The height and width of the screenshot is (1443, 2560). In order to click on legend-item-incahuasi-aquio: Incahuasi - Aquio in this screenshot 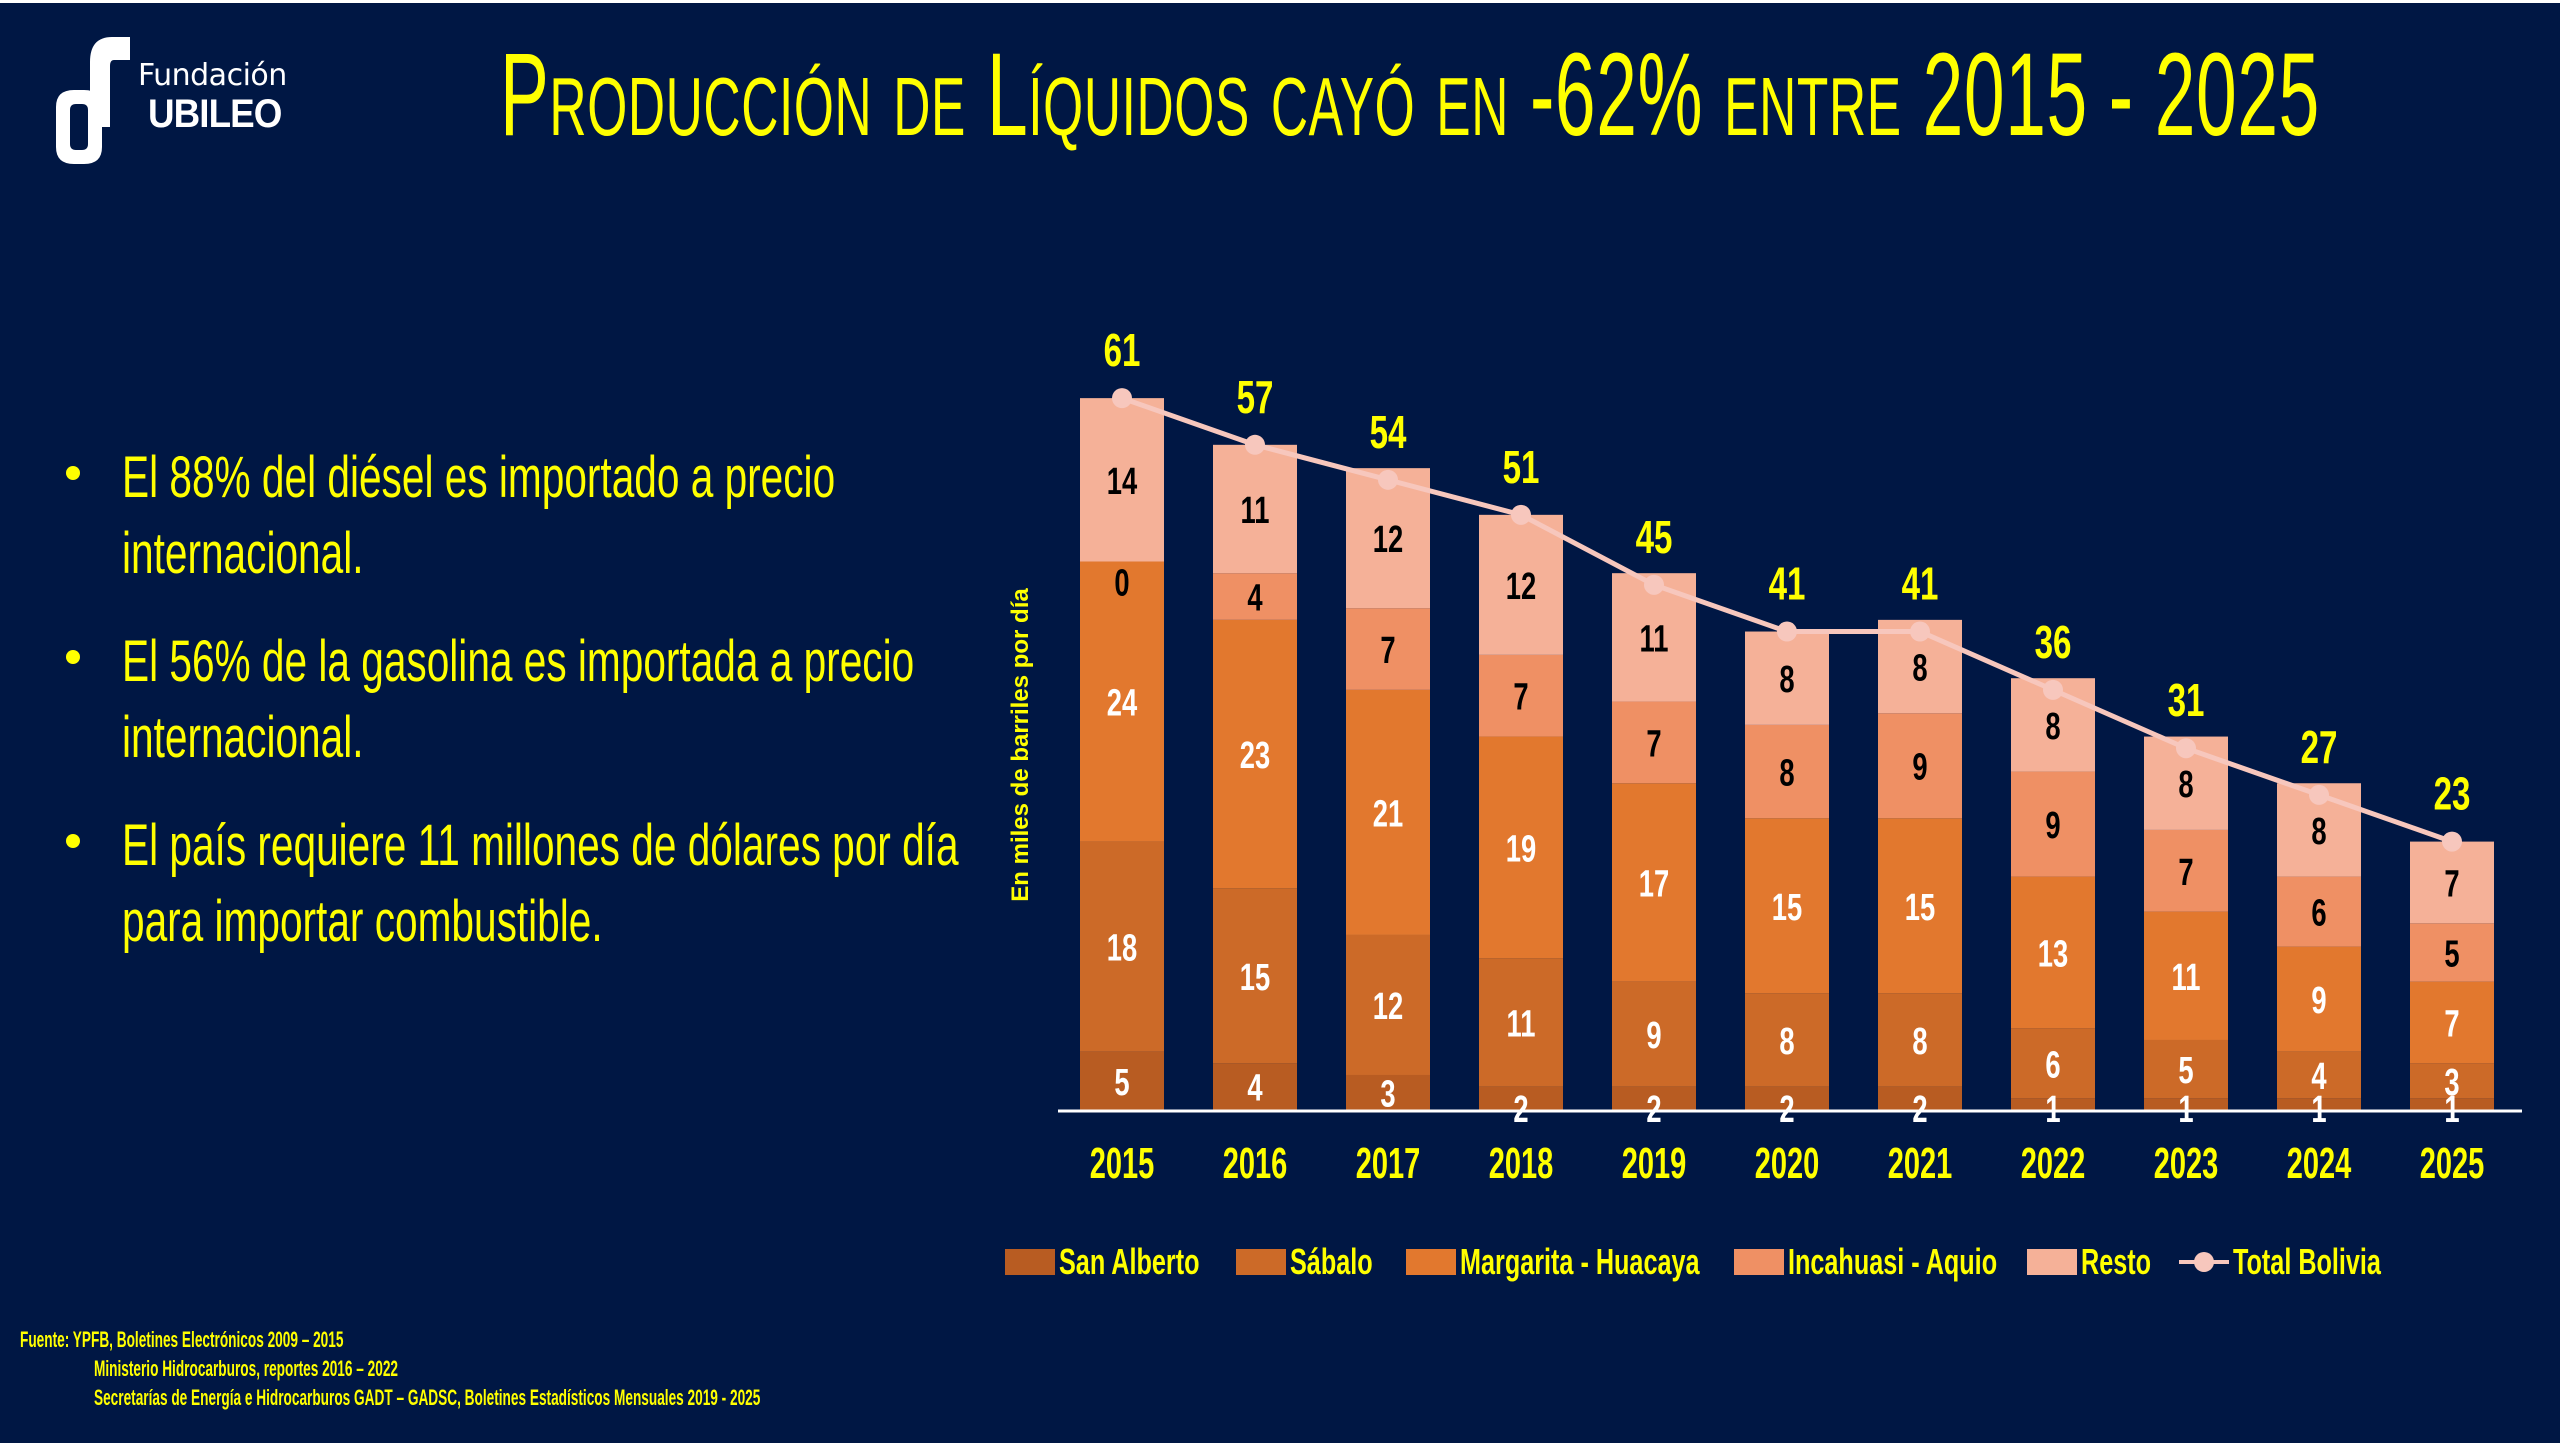, I will do `click(1910, 1262)`.